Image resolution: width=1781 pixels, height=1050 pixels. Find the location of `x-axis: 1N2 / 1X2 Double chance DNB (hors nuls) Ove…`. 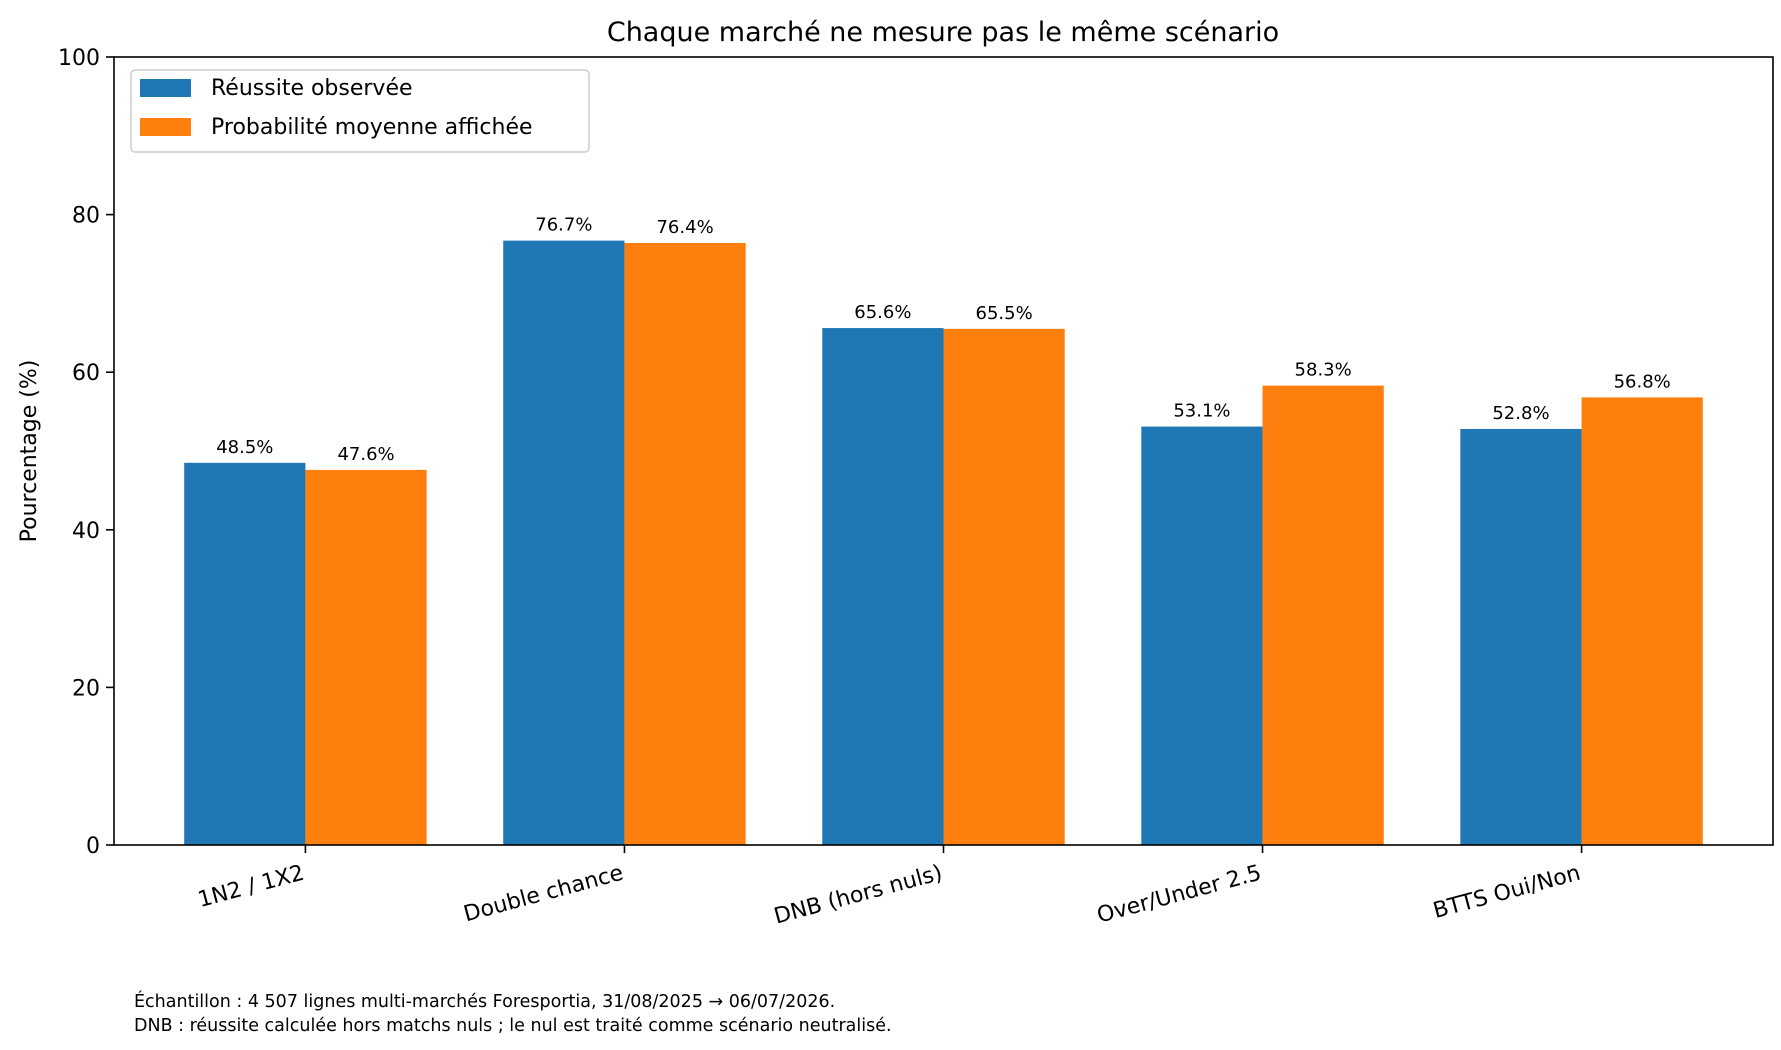

x-axis: 1N2 / 1X2 Double chance DNB (hors nuls) Ove… is located at coordinates (889, 887).